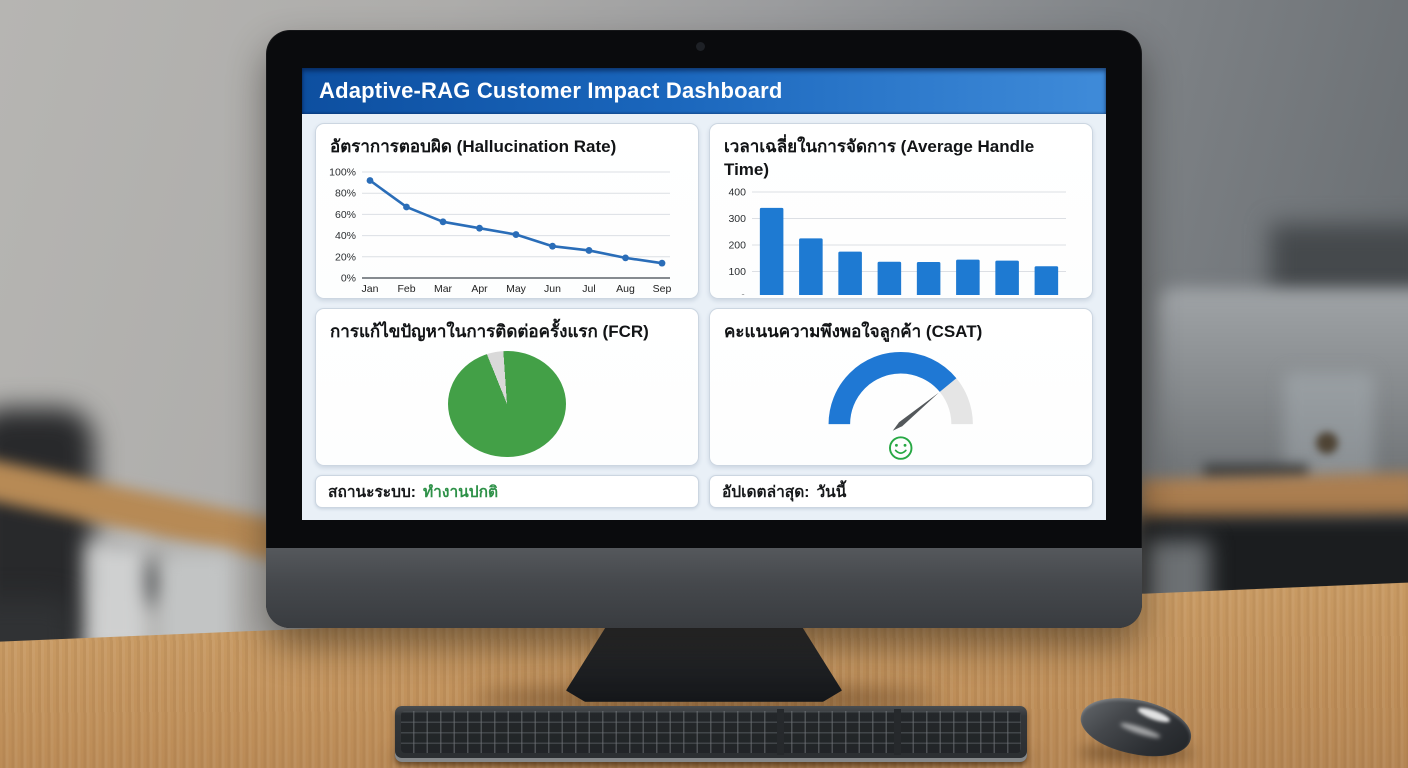  I want to click on panel-fcr: การแก้ไขปัญหาในการติดต่อครั้งแรก (FCR), so click(507, 387).